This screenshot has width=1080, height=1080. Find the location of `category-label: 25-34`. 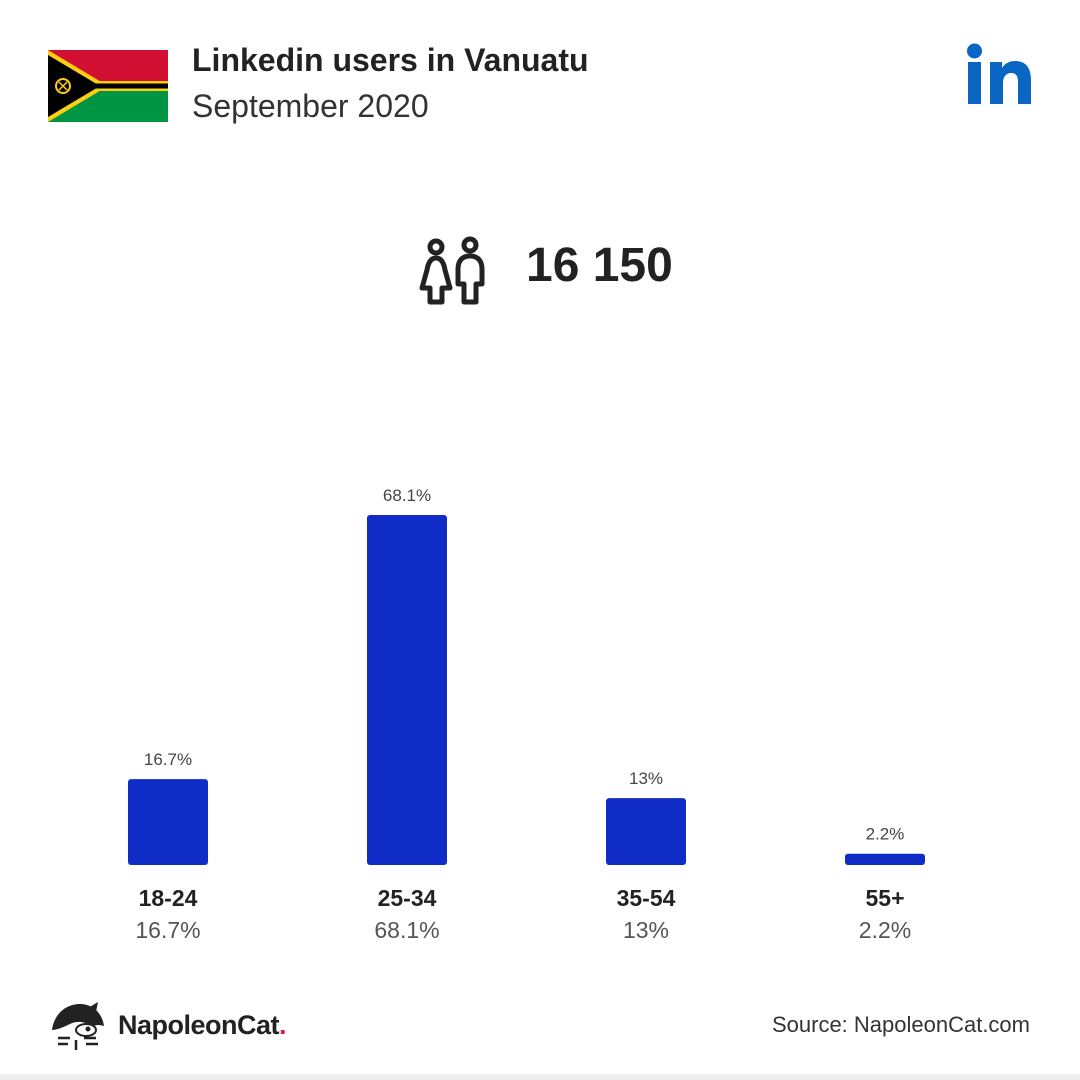

category-label: 25-34 is located at coordinates (407, 898).